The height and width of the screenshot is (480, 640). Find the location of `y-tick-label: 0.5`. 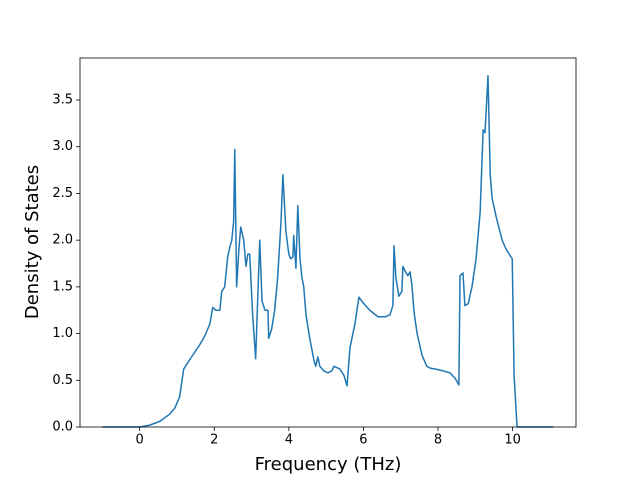

y-tick-label: 0.5 is located at coordinates (62, 380).